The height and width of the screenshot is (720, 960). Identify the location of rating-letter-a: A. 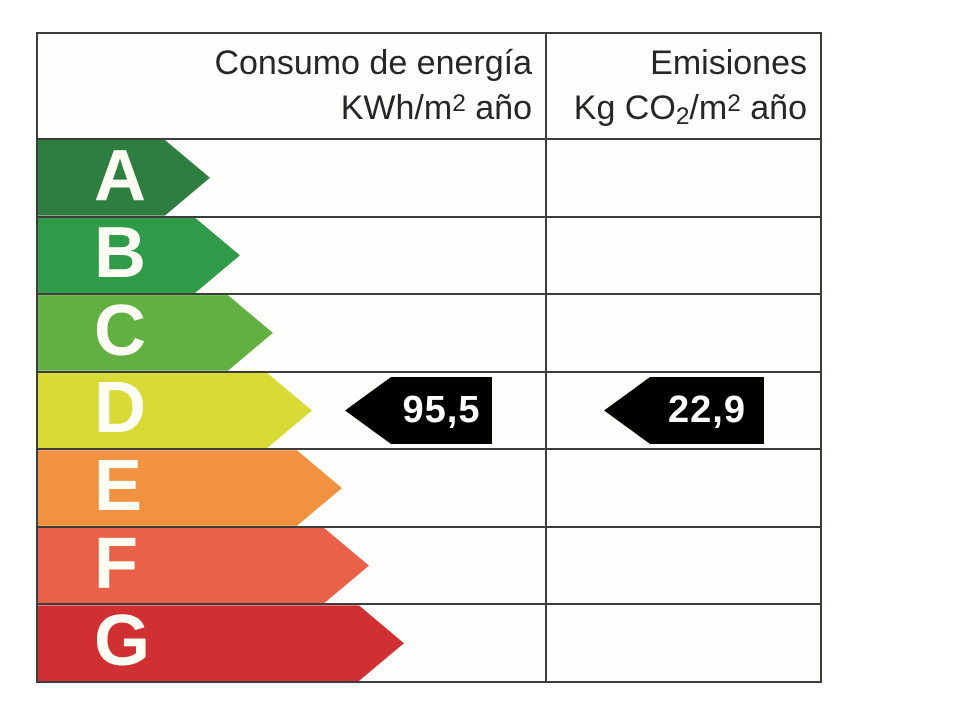
(120, 175).